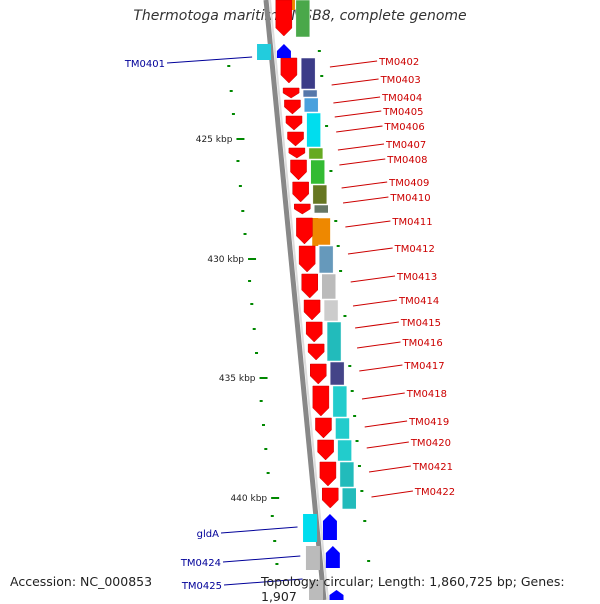  Describe the element at coordinates (400, 80) in the screenshot. I see `gene-label-tm0403: TM0403` at that location.